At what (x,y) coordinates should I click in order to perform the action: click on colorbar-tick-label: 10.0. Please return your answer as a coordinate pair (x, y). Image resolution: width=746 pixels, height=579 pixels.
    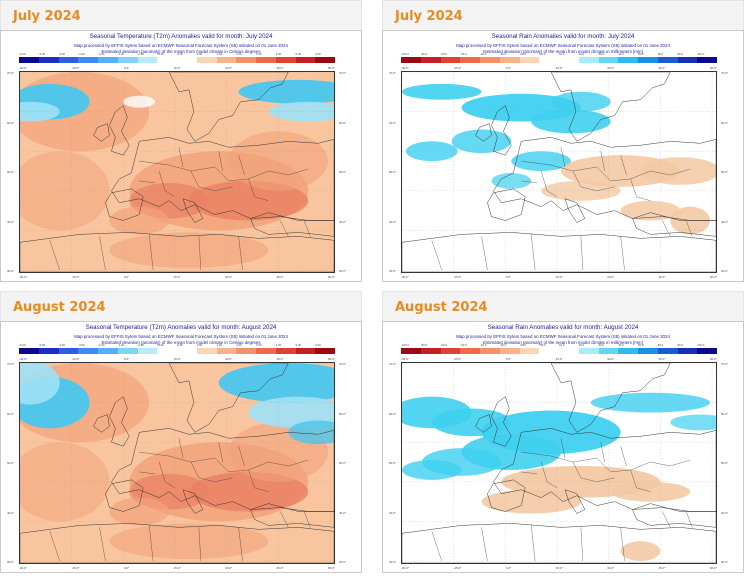
    Looking at the image, I should click on (562, 54).